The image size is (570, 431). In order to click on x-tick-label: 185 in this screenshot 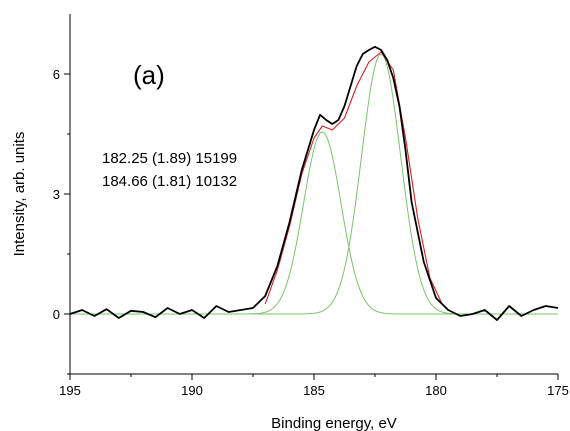, I will do `click(314, 390)`.